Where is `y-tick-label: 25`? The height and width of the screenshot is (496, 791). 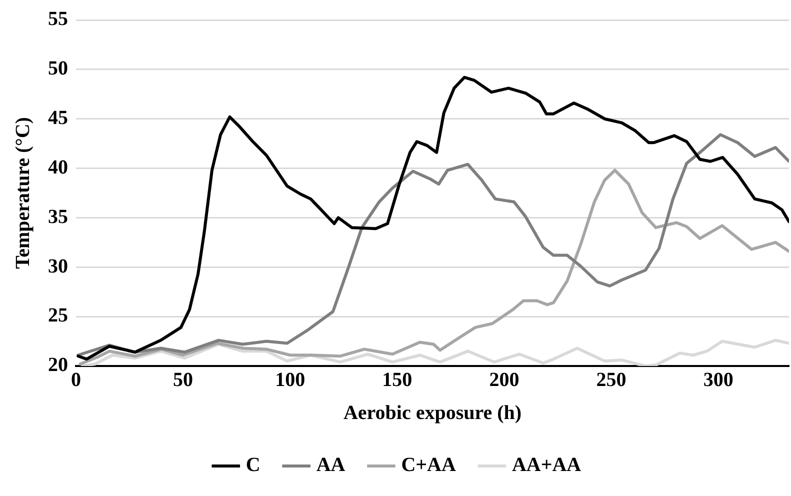
y-tick-label: 25 is located at coordinates (58, 315).